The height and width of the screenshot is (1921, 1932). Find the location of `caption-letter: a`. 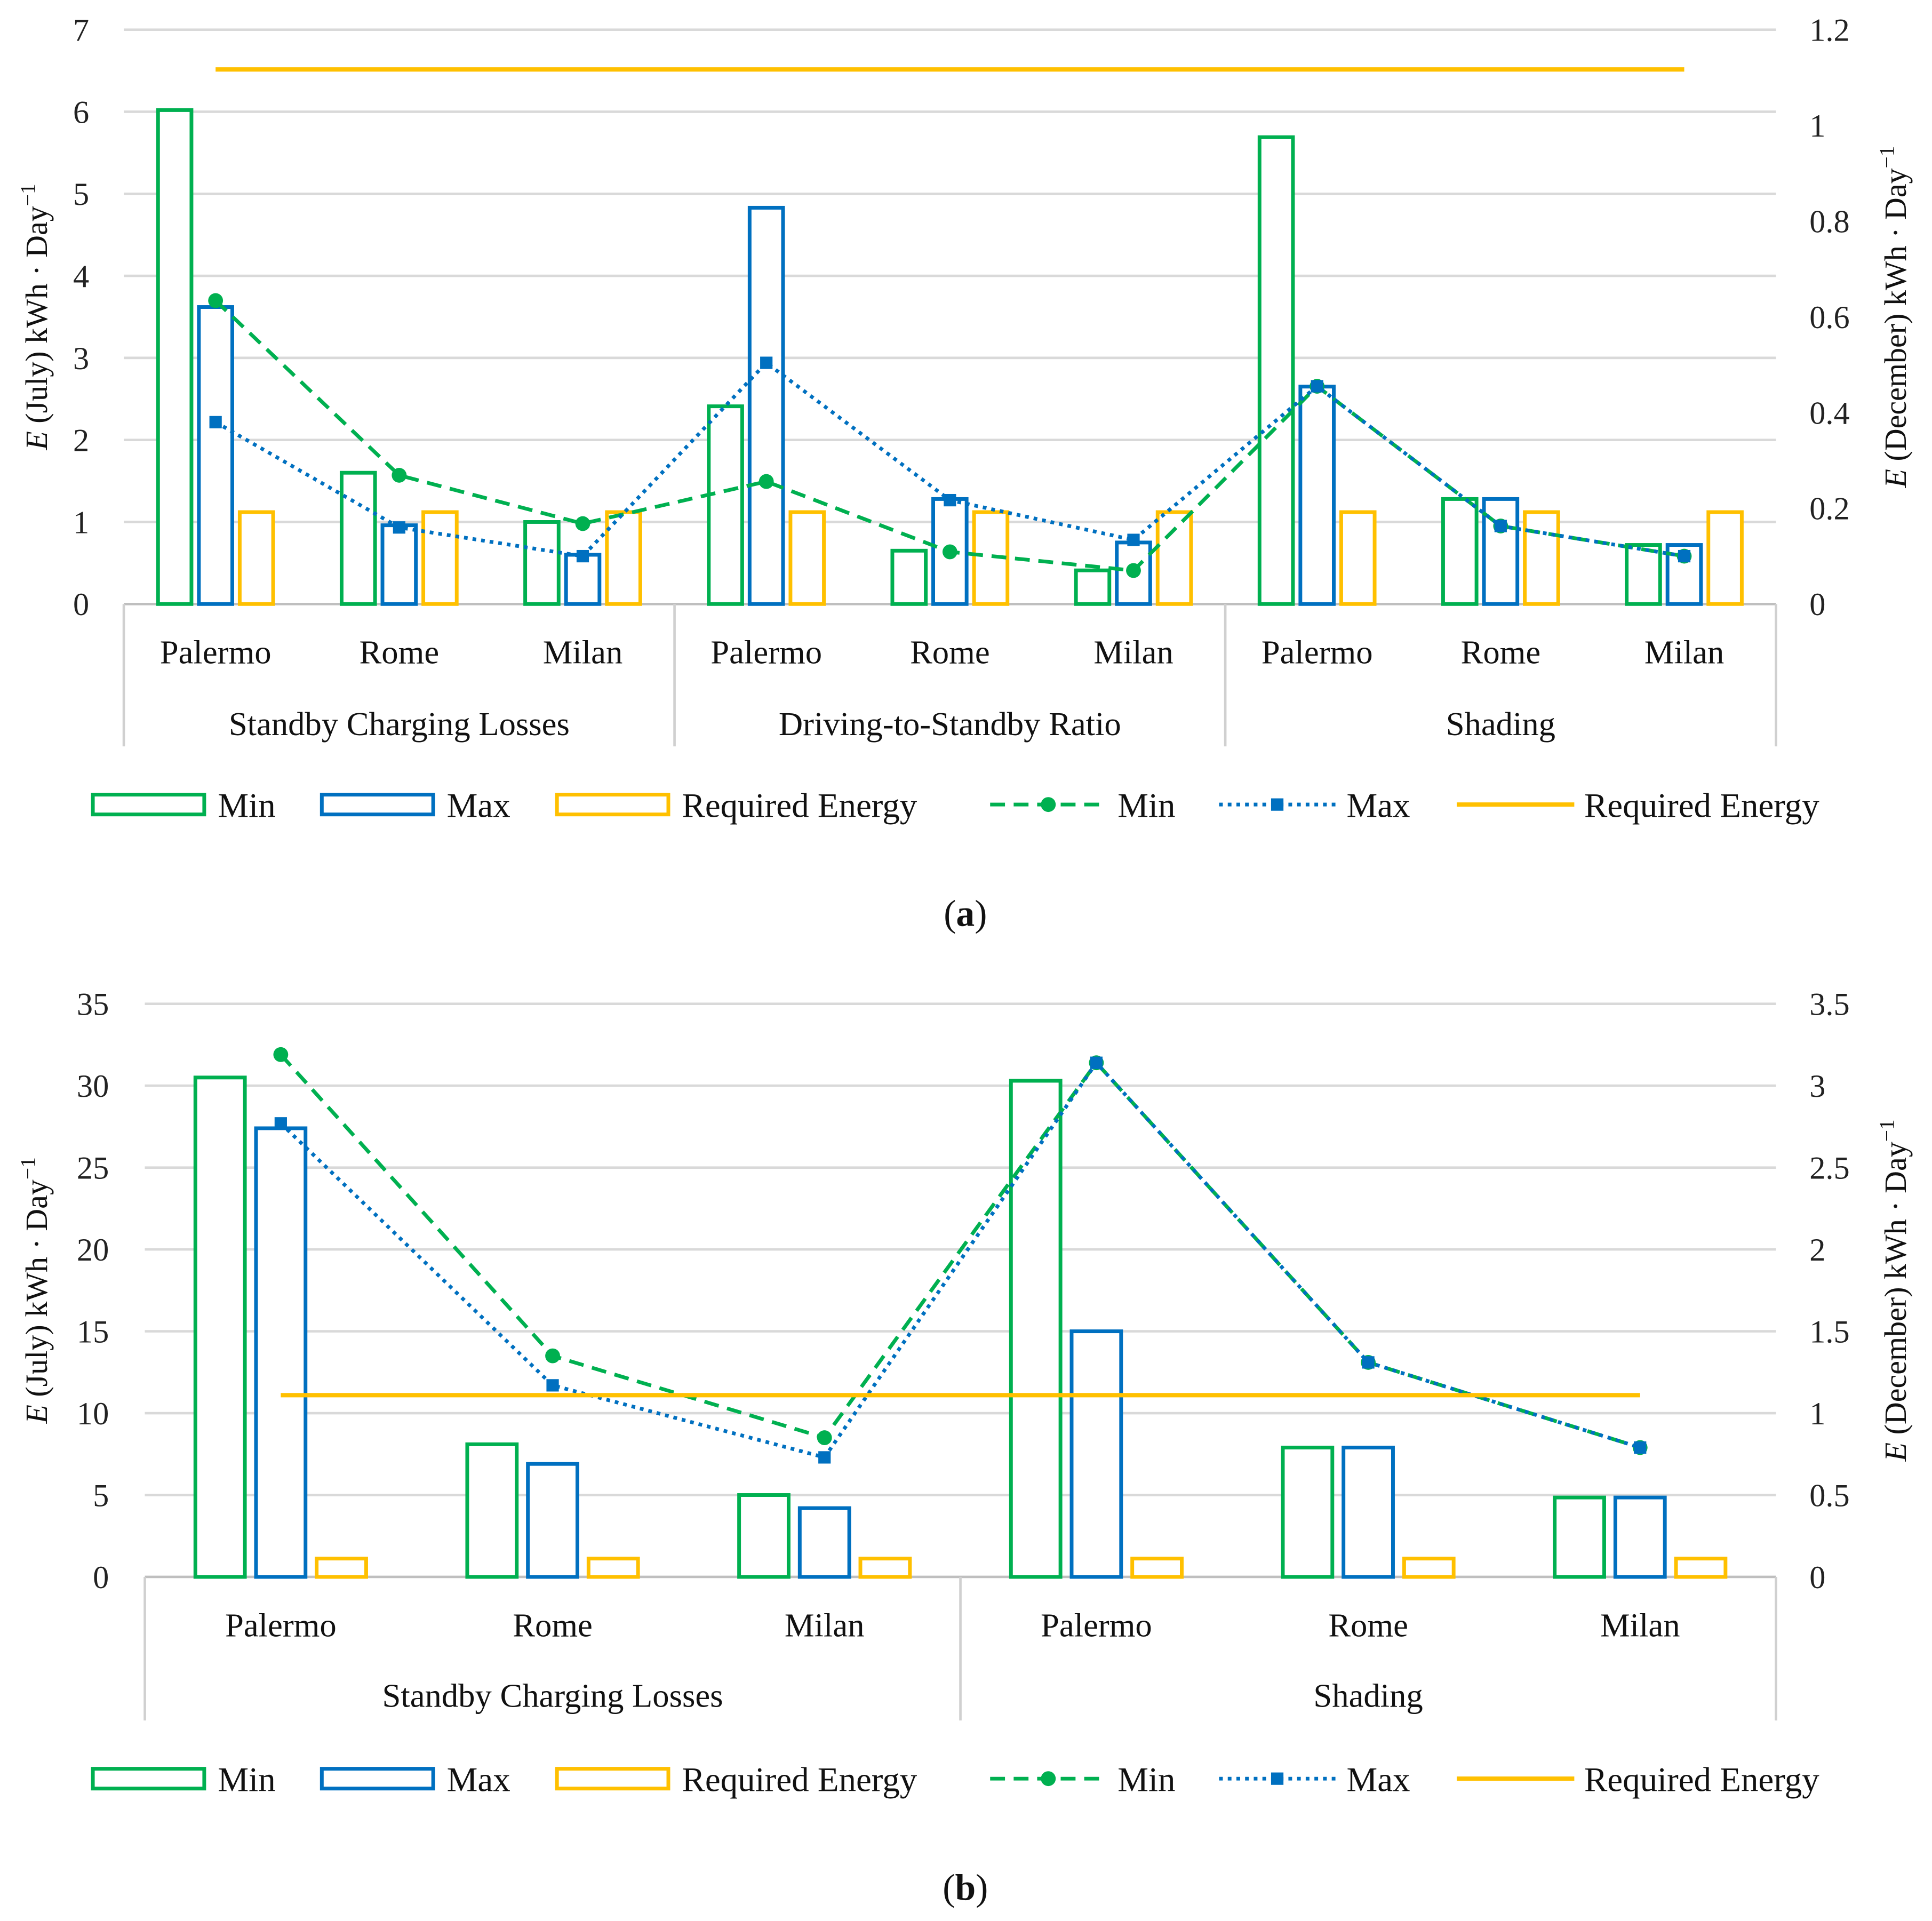

caption-letter: a is located at coordinates (966, 914).